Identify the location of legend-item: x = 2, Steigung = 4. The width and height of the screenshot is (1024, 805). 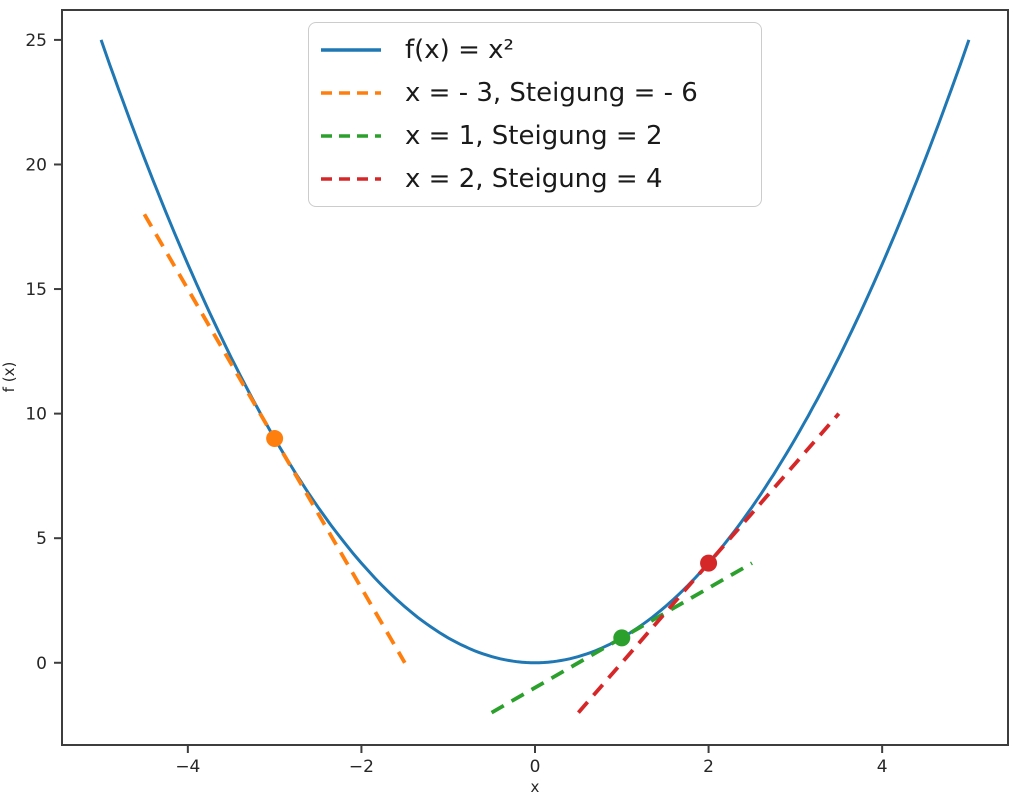
(536, 178).